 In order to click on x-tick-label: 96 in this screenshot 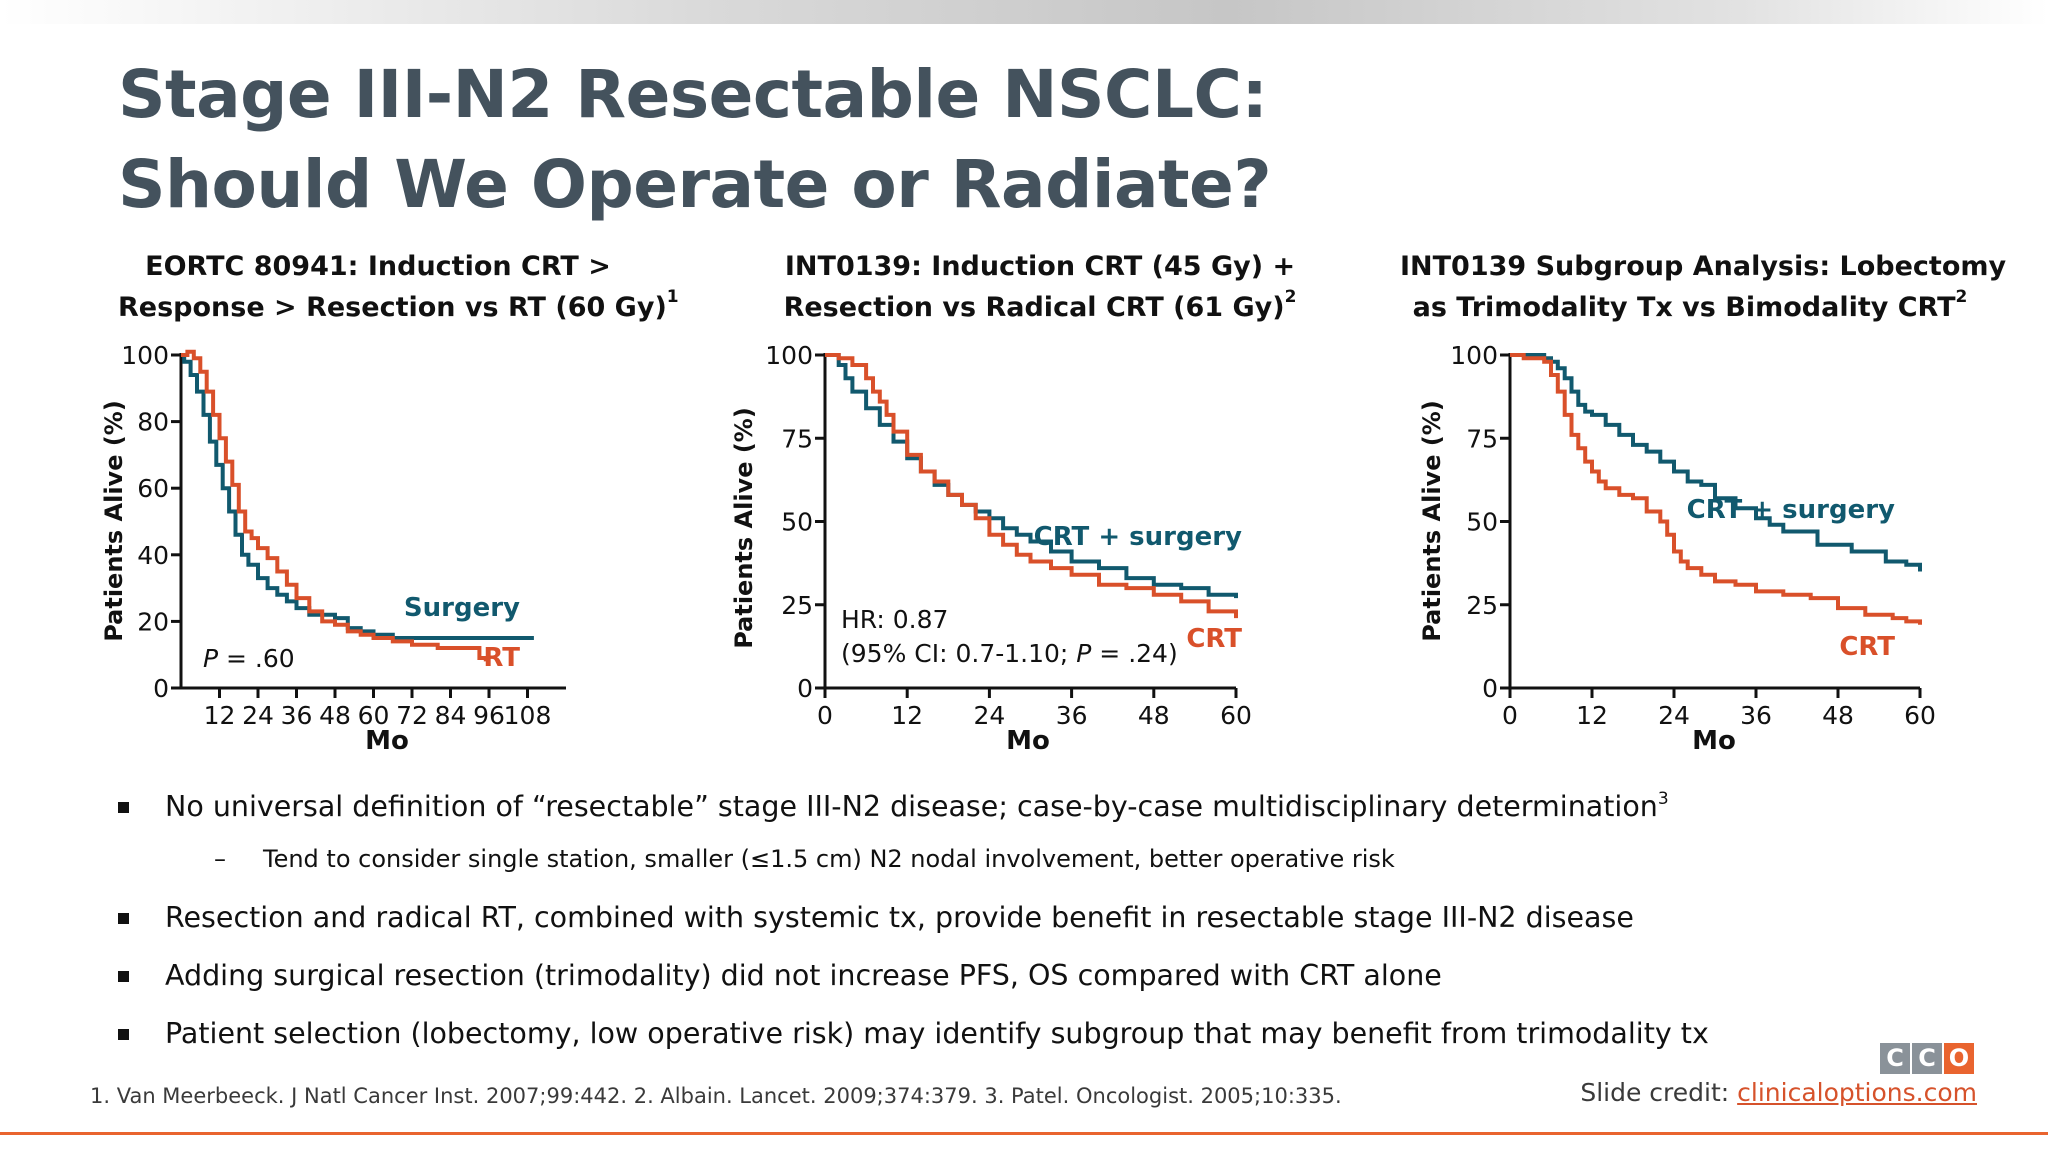, I will do `click(489, 715)`.